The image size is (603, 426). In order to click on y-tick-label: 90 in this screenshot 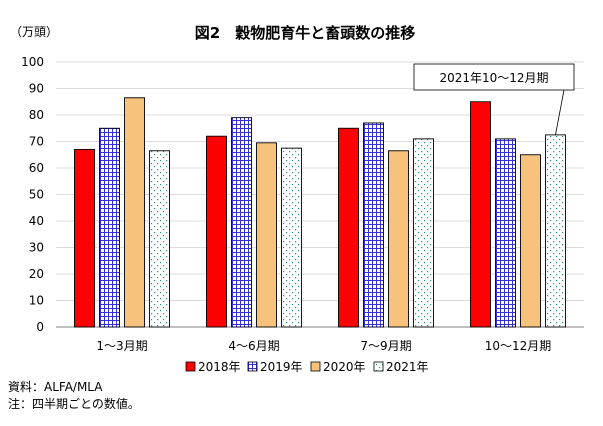, I will do `click(36, 89)`.